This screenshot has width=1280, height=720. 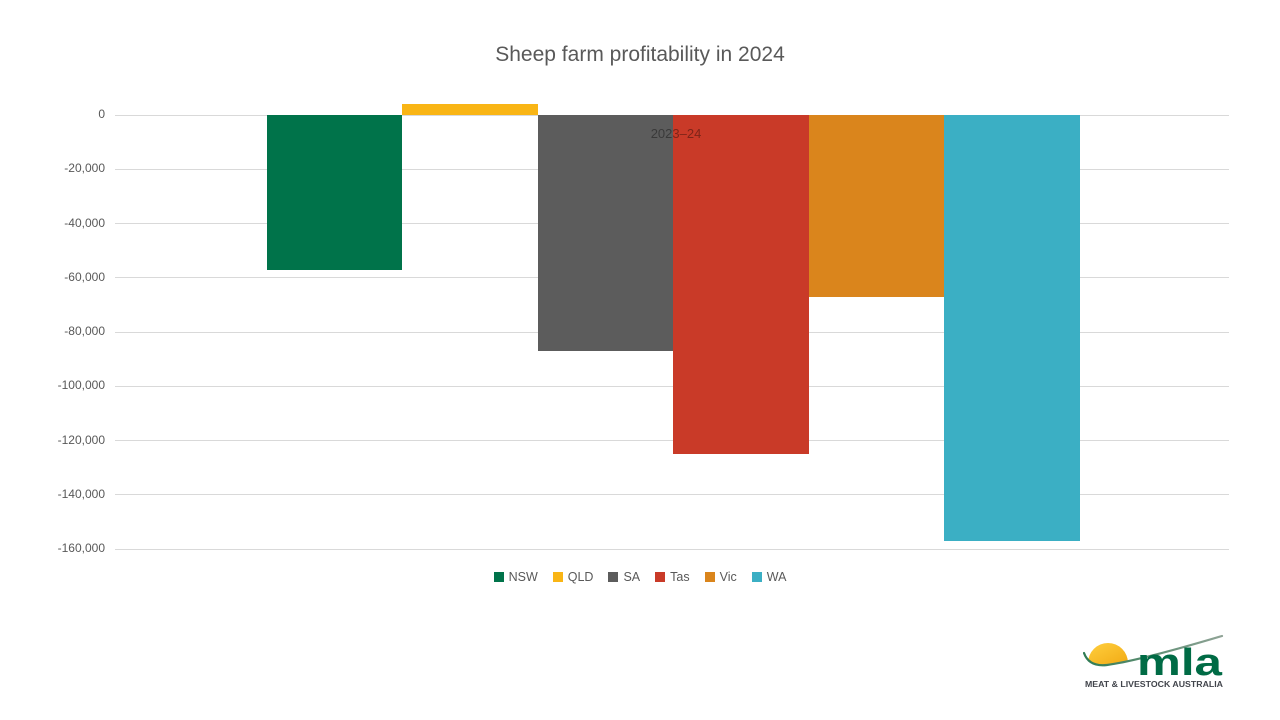 I want to click on chart-title: Sheep farm profitability in 2024, so click(x=640, y=54).